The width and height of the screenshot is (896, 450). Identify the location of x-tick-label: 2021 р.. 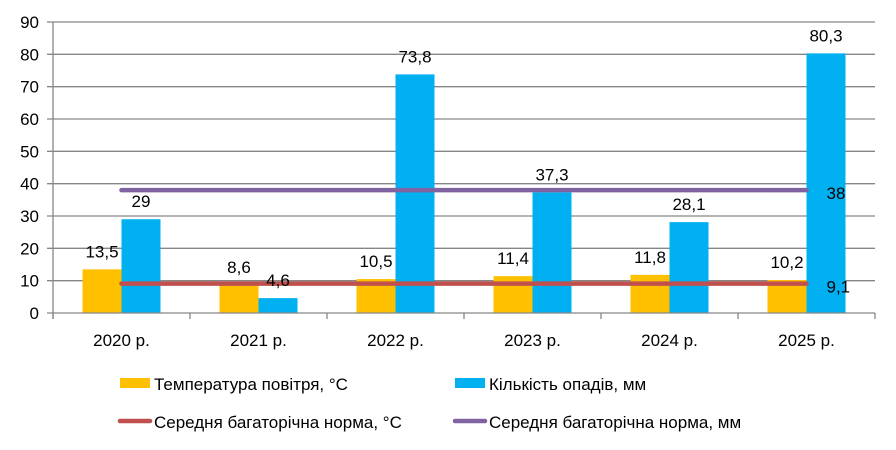
(258, 340).